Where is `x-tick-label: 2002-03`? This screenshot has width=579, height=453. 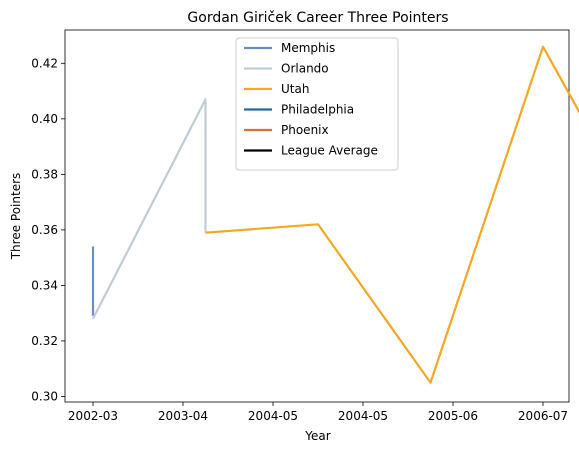 x-tick-label: 2002-03 is located at coordinates (93, 416).